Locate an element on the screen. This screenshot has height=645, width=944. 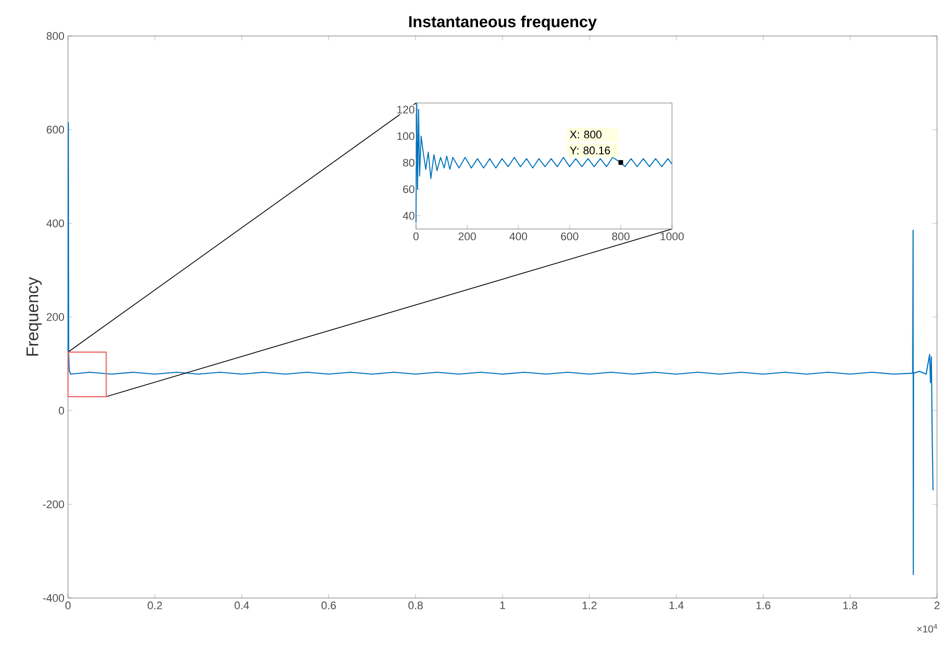
x-tick-label: 400 is located at coordinates (519, 236).